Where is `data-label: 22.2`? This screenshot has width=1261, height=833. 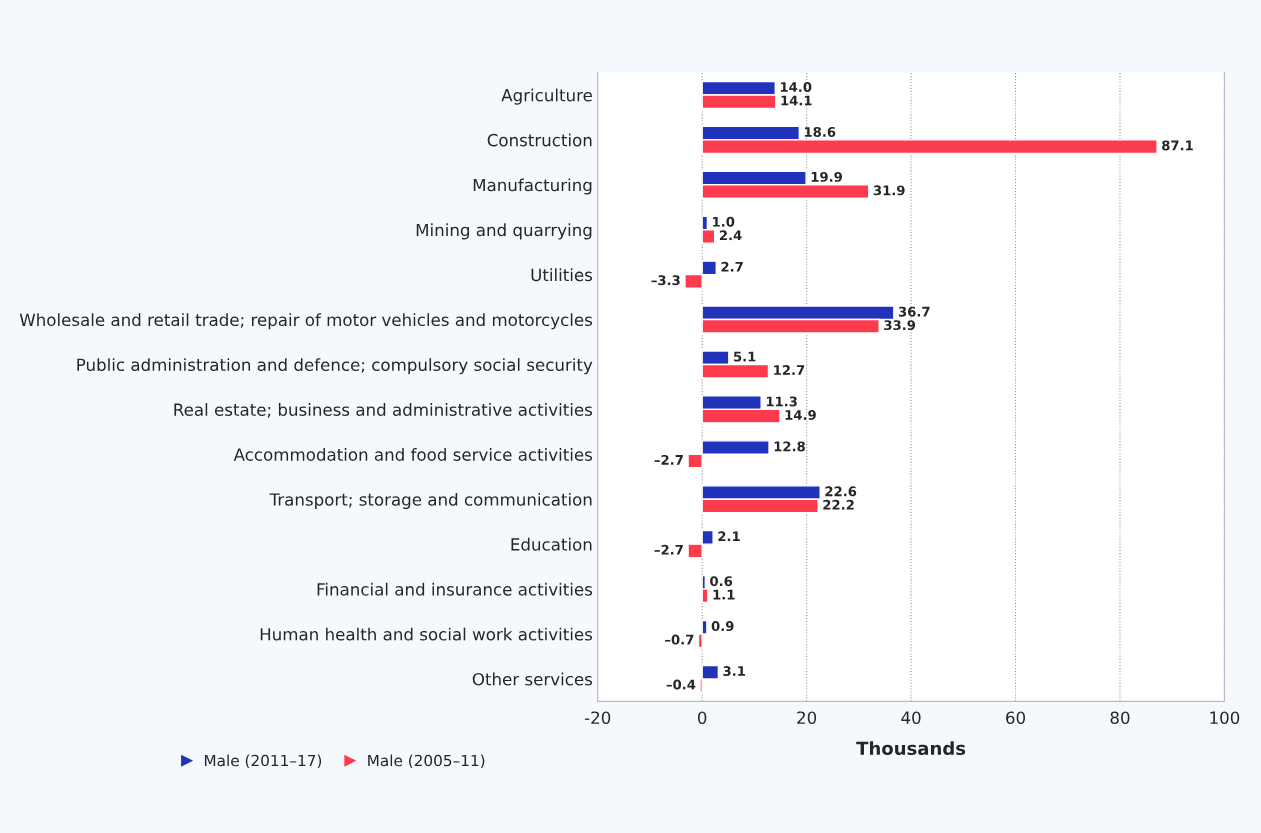
data-label: 22.2 is located at coordinates (838, 504).